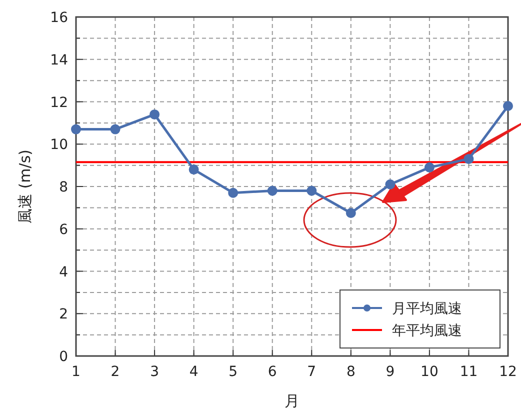 This screenshot has width=521, height=417. I want to click on x-tick-label: 12, so click(508, 372).